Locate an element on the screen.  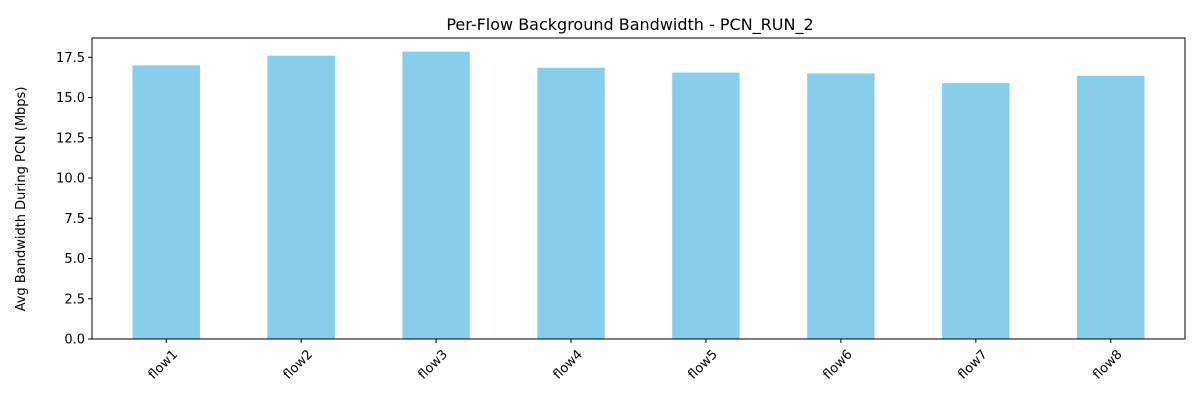
x-tick-label: flow2 is located at coordinates (298, 364).